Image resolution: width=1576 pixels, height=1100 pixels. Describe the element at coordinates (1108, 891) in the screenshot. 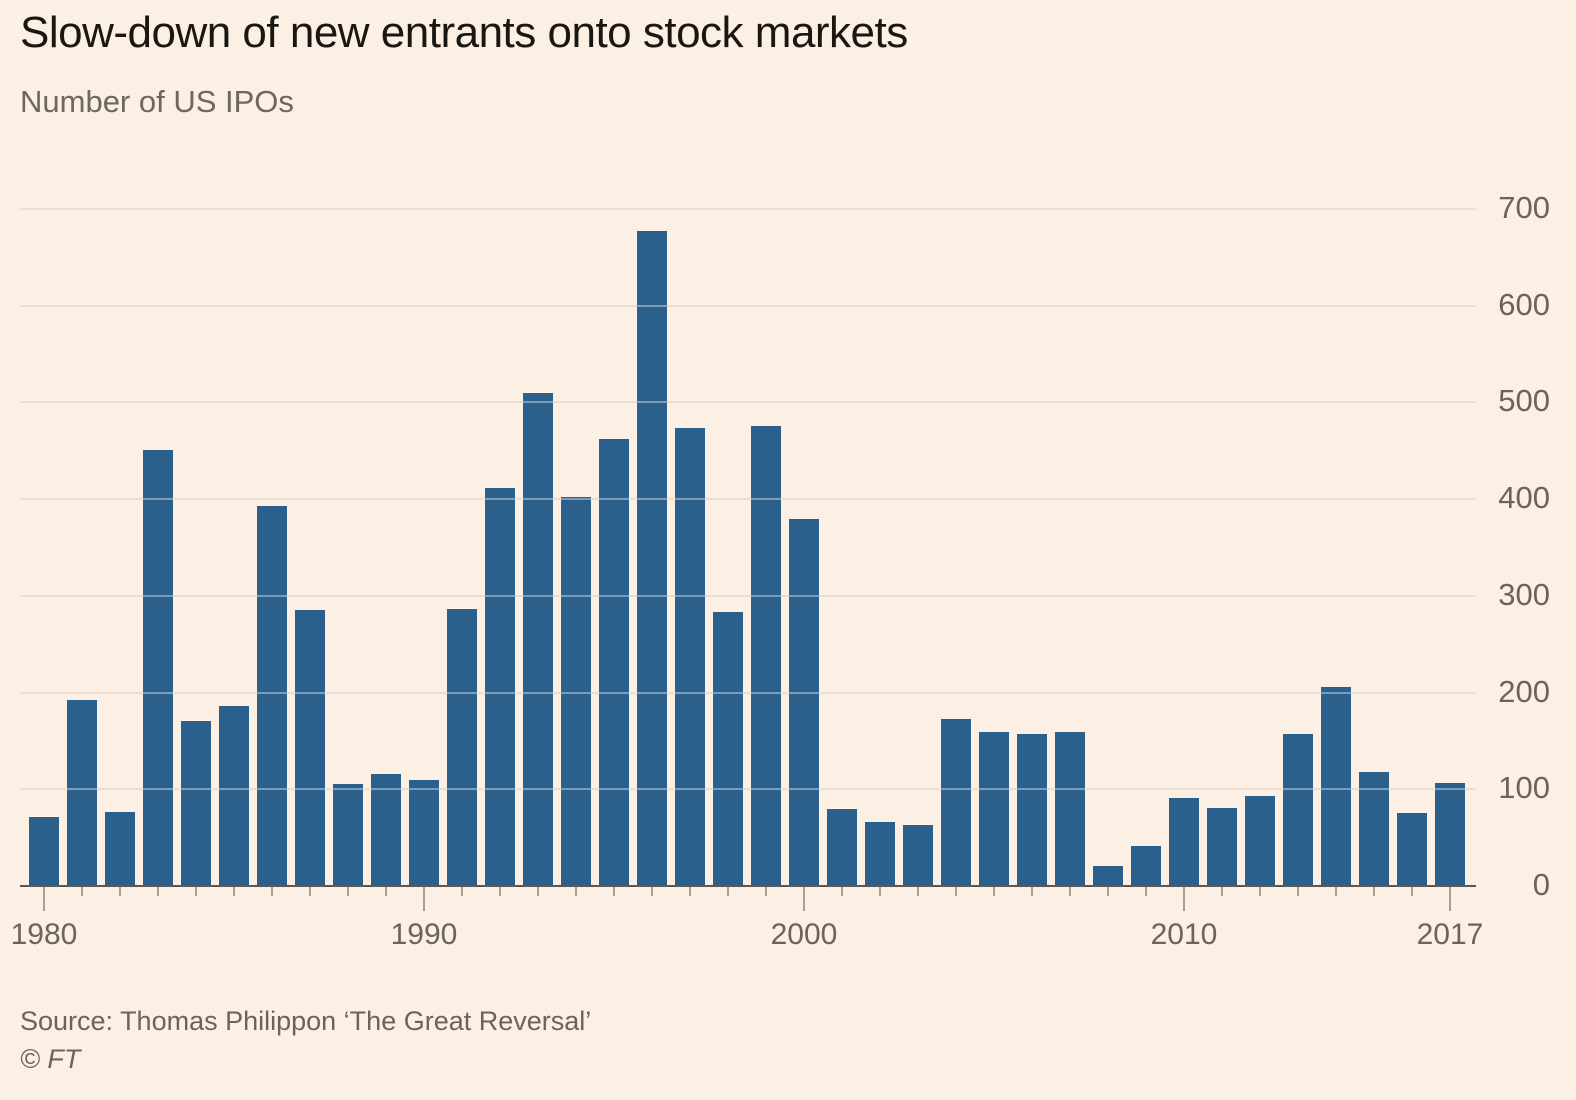

I see `x-tick-2008` at that location.